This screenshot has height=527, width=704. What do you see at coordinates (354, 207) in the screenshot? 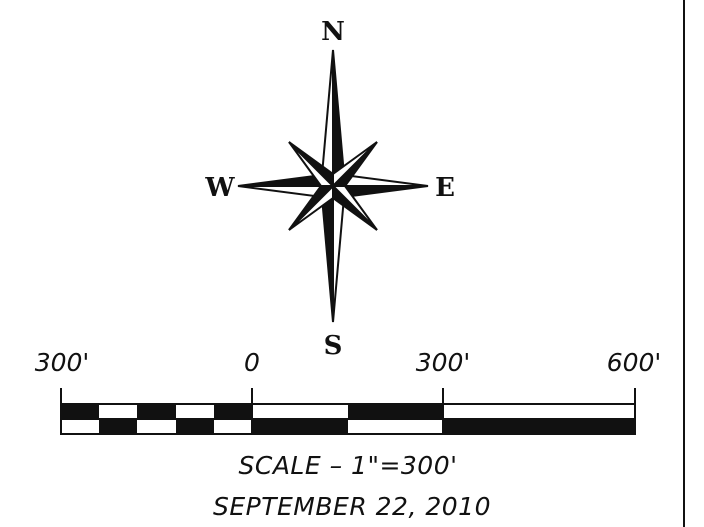
I see `compass-southeast-point` at bounding box center [354, 207].